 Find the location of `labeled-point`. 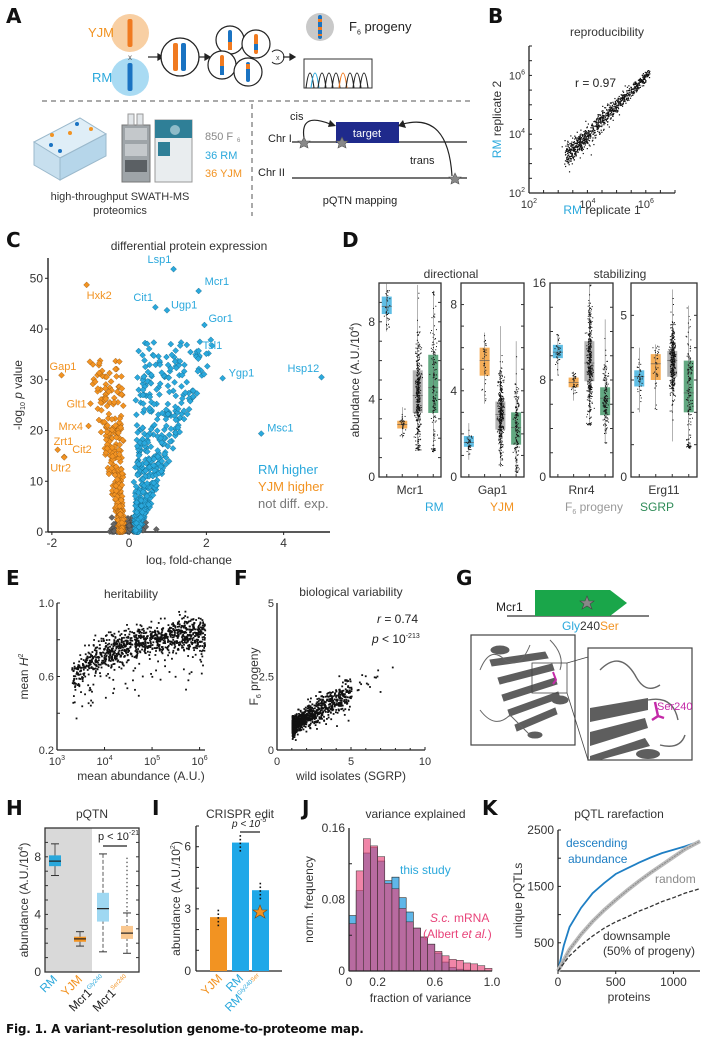

labeled-point is located at coordinates (167, 310).